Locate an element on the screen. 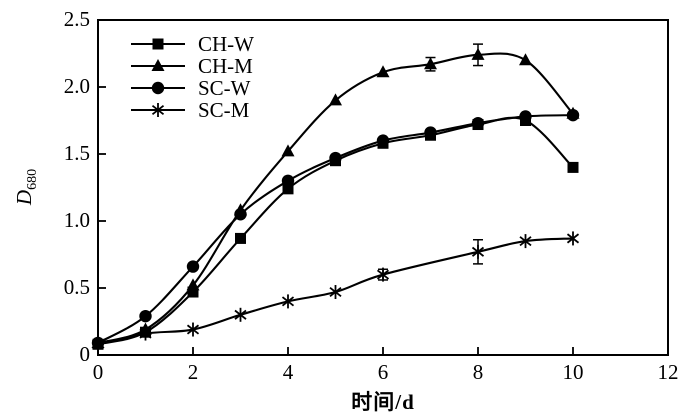 This screenshot has height=420, width=700. legend-marker-star is located at coordinates (158, 110).